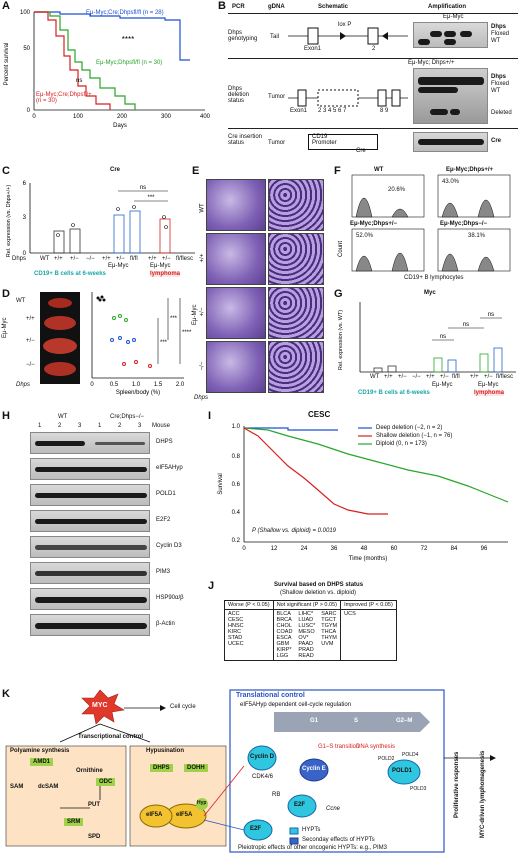 The height and width of the screenshot is (855, 520). What do you see at coordinates (500, 34) in the screenshot?
I see `b-r1-floxed: Floxed` at bounding box center [500, 34].